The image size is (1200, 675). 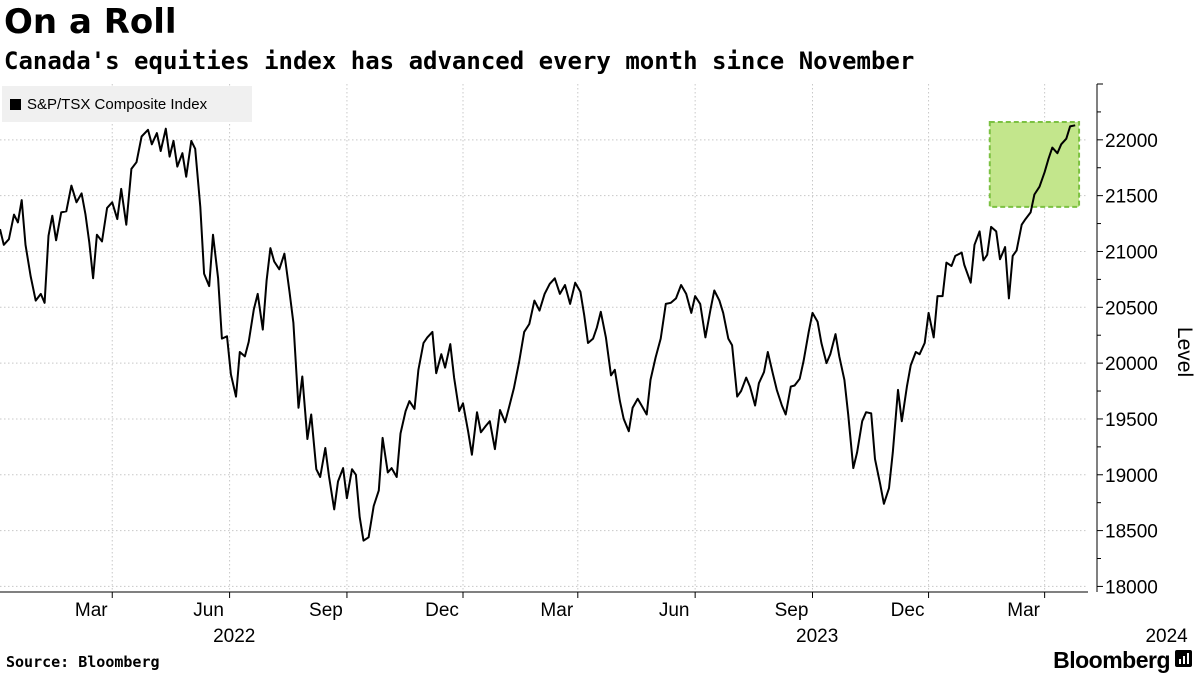 I want to click on x-year-label: 2023, so click(x=817, y=636).